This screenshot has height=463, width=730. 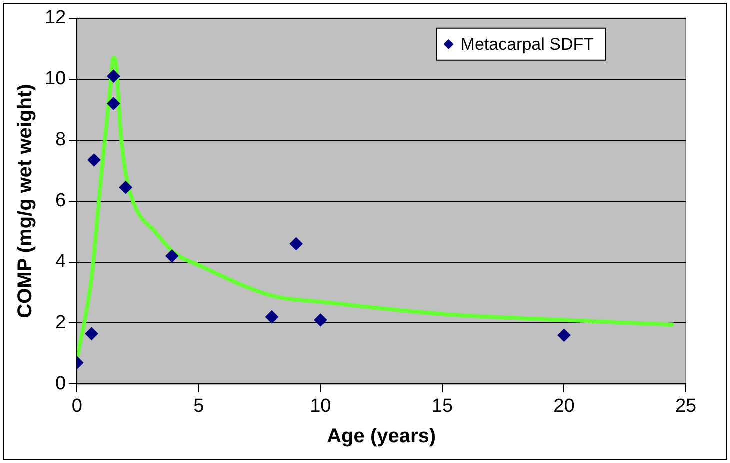 What do you see at coordinates (77, 406) in the screenshot?
I see `x-tick-label: 0` at bounding box center [77, 406].